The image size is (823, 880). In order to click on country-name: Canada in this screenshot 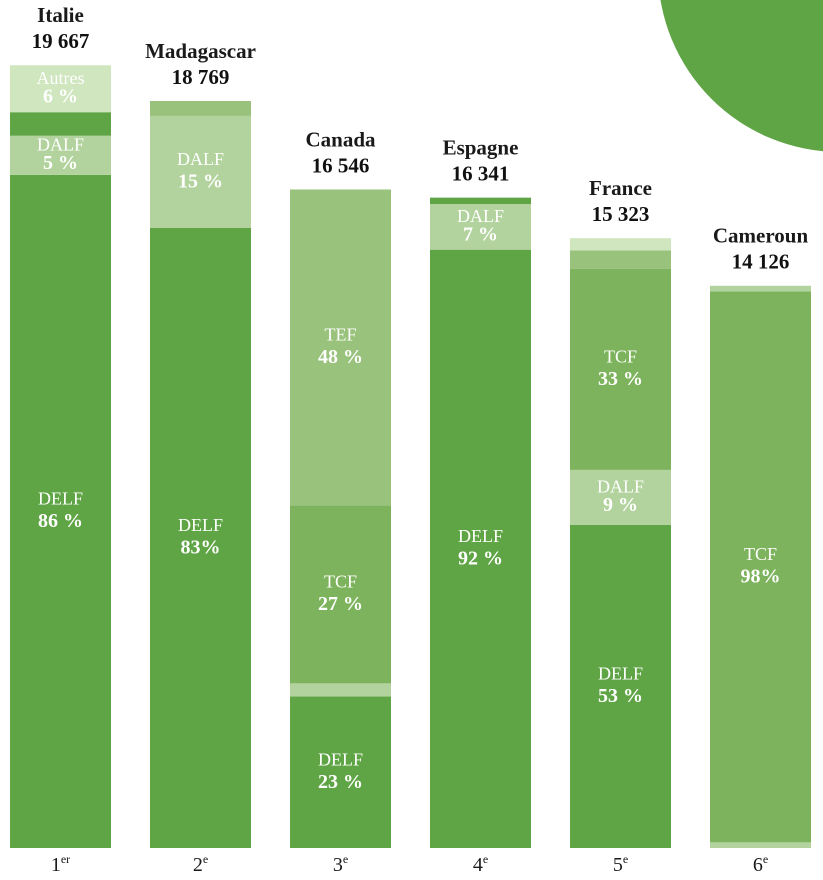, I will do `click(340, 139)`.